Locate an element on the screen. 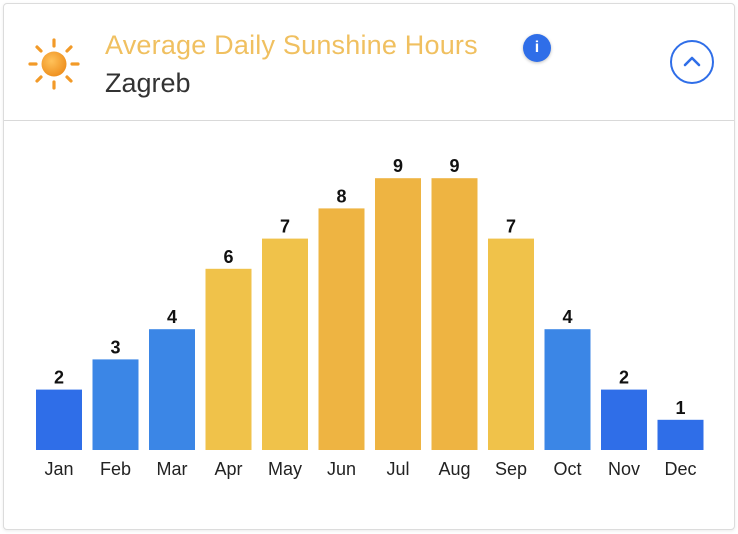 This screenshot has width=738, height=534. data-label-oct: 4 is located at coordinates (567, 317).